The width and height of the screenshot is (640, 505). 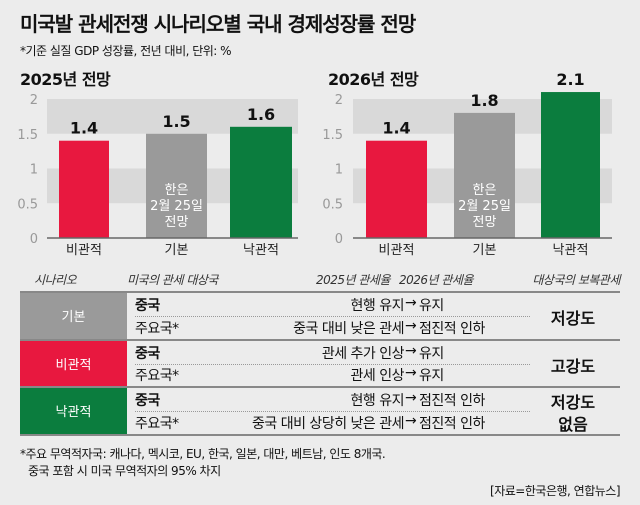 What do you see at coordinates (65, 79) in the screenshot?
I see `chart-title-2025: 2025년 전망` at bounding box center [65, 79].